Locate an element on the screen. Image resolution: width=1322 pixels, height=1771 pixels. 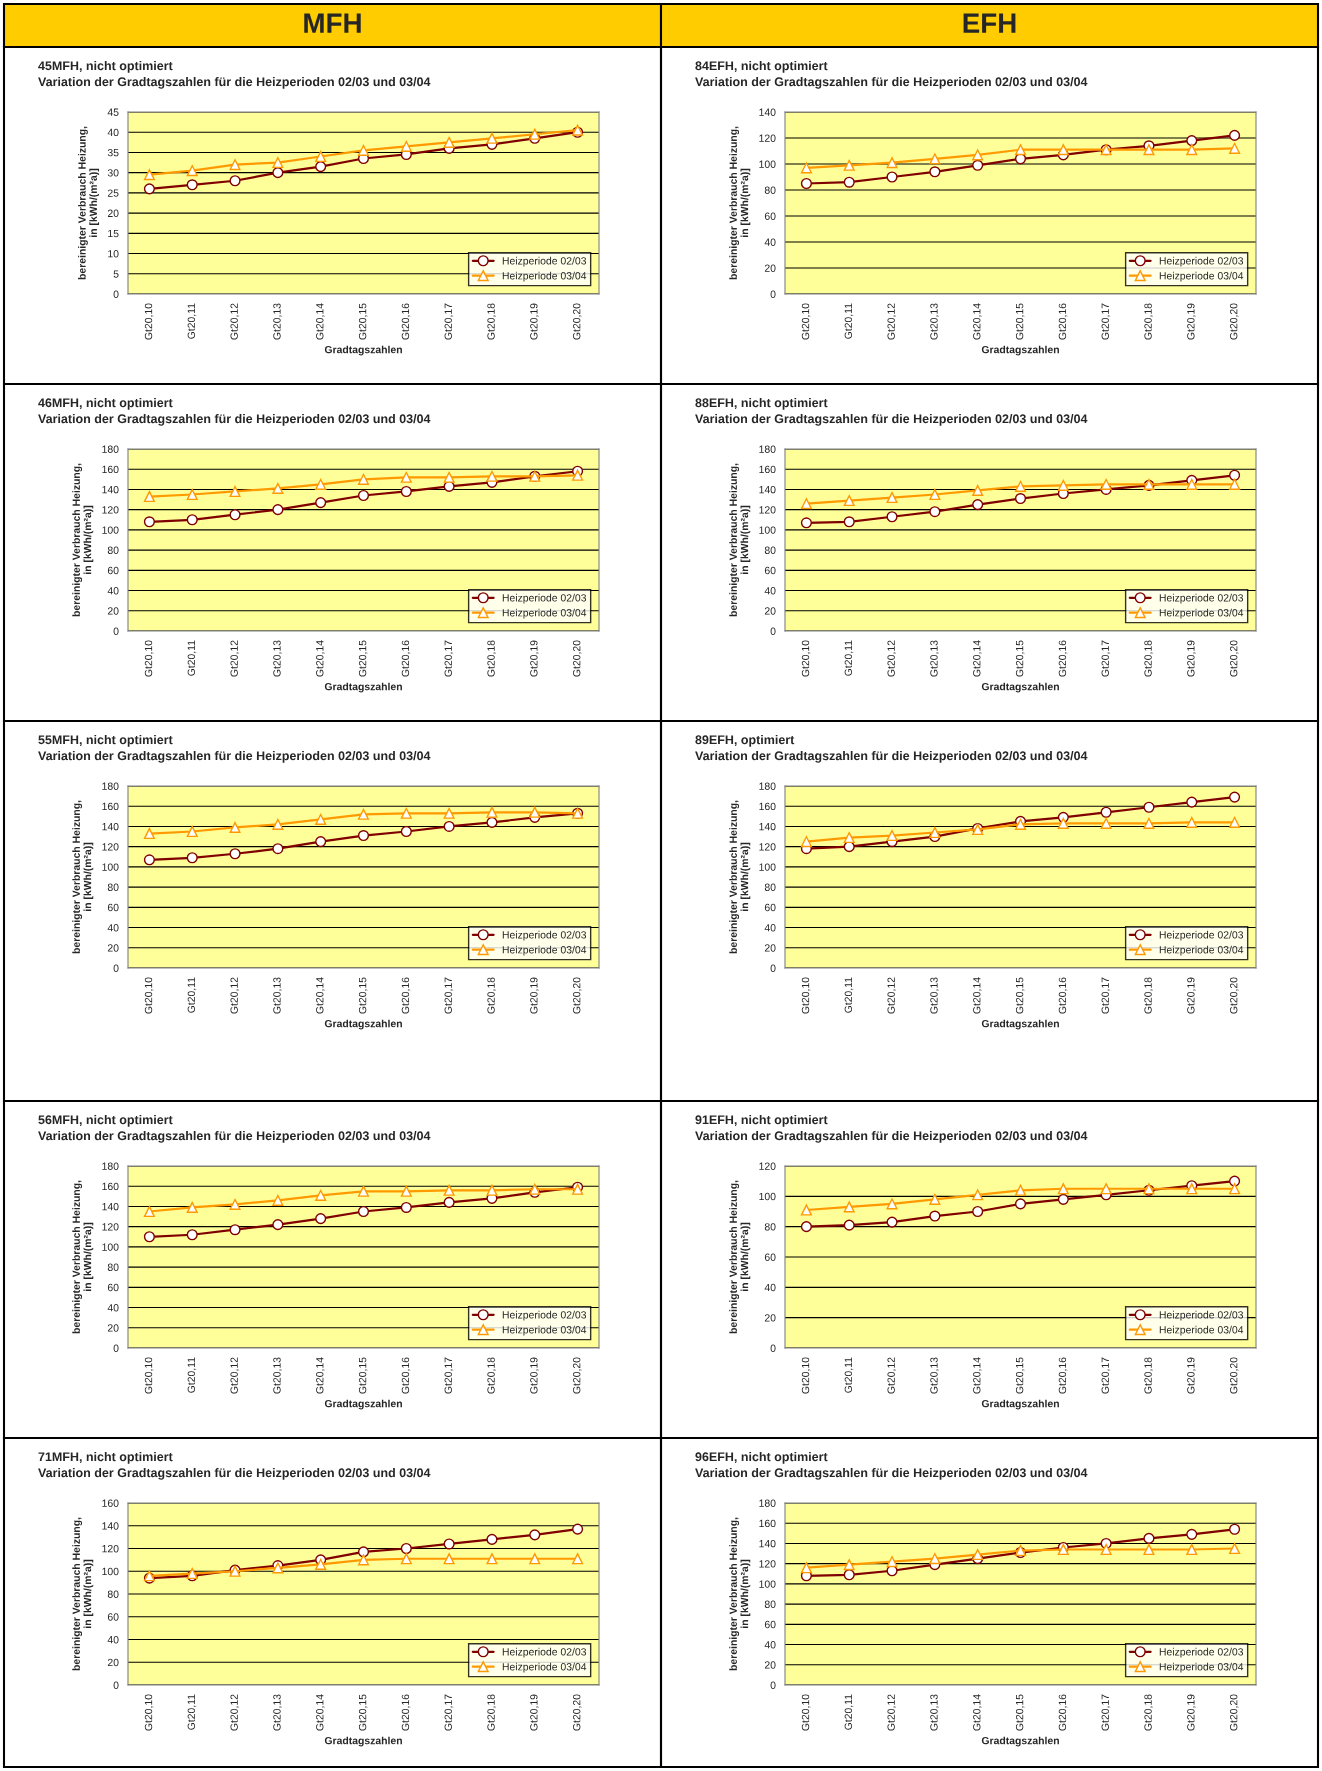
chart-title: 71MFH, nicht optimiert is located at coordinates (105, 1458).